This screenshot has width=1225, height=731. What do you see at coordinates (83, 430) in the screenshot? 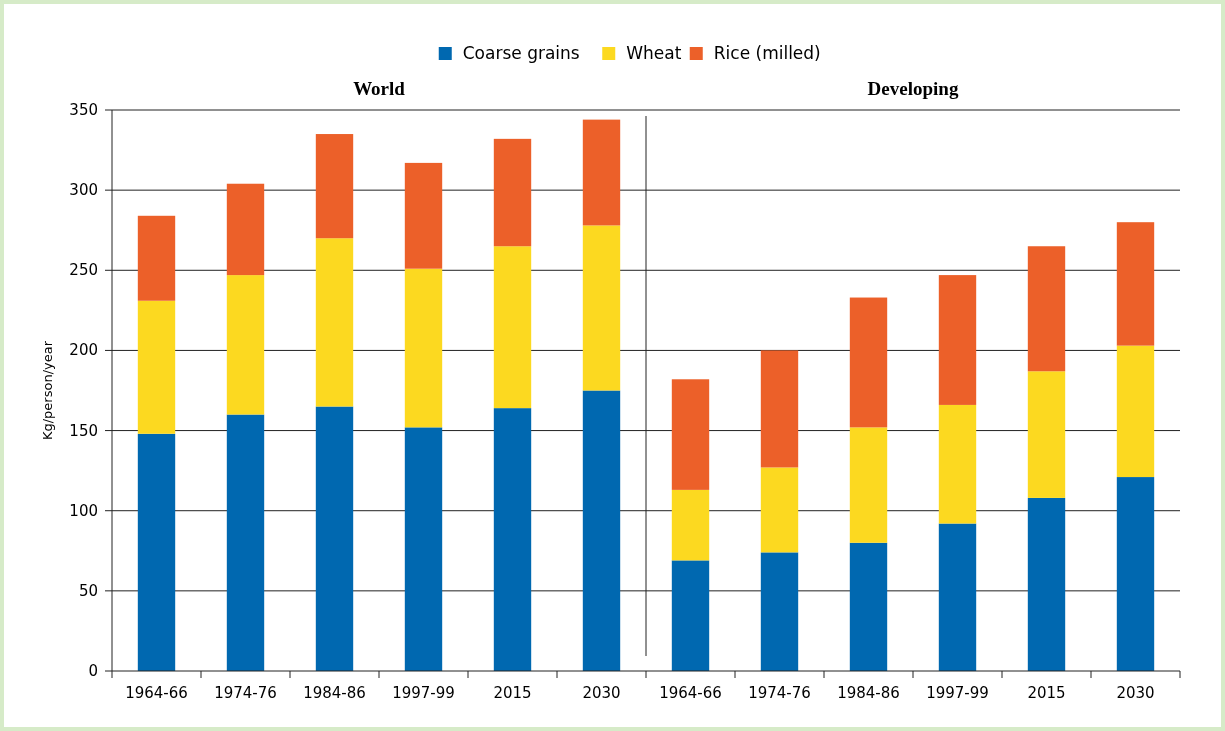
I see `y-tick-label: 150` at bounding box center [83, 430].